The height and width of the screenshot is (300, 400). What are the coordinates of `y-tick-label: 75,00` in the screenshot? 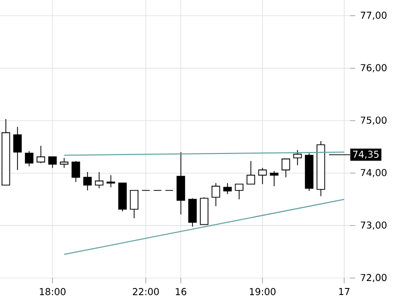 It's located at (373, 120).